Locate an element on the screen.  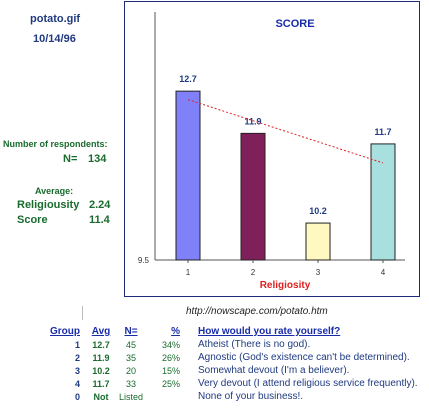
legend-desc: Somewhat devout (I'm a believer). is located at coordinates (274, 370).